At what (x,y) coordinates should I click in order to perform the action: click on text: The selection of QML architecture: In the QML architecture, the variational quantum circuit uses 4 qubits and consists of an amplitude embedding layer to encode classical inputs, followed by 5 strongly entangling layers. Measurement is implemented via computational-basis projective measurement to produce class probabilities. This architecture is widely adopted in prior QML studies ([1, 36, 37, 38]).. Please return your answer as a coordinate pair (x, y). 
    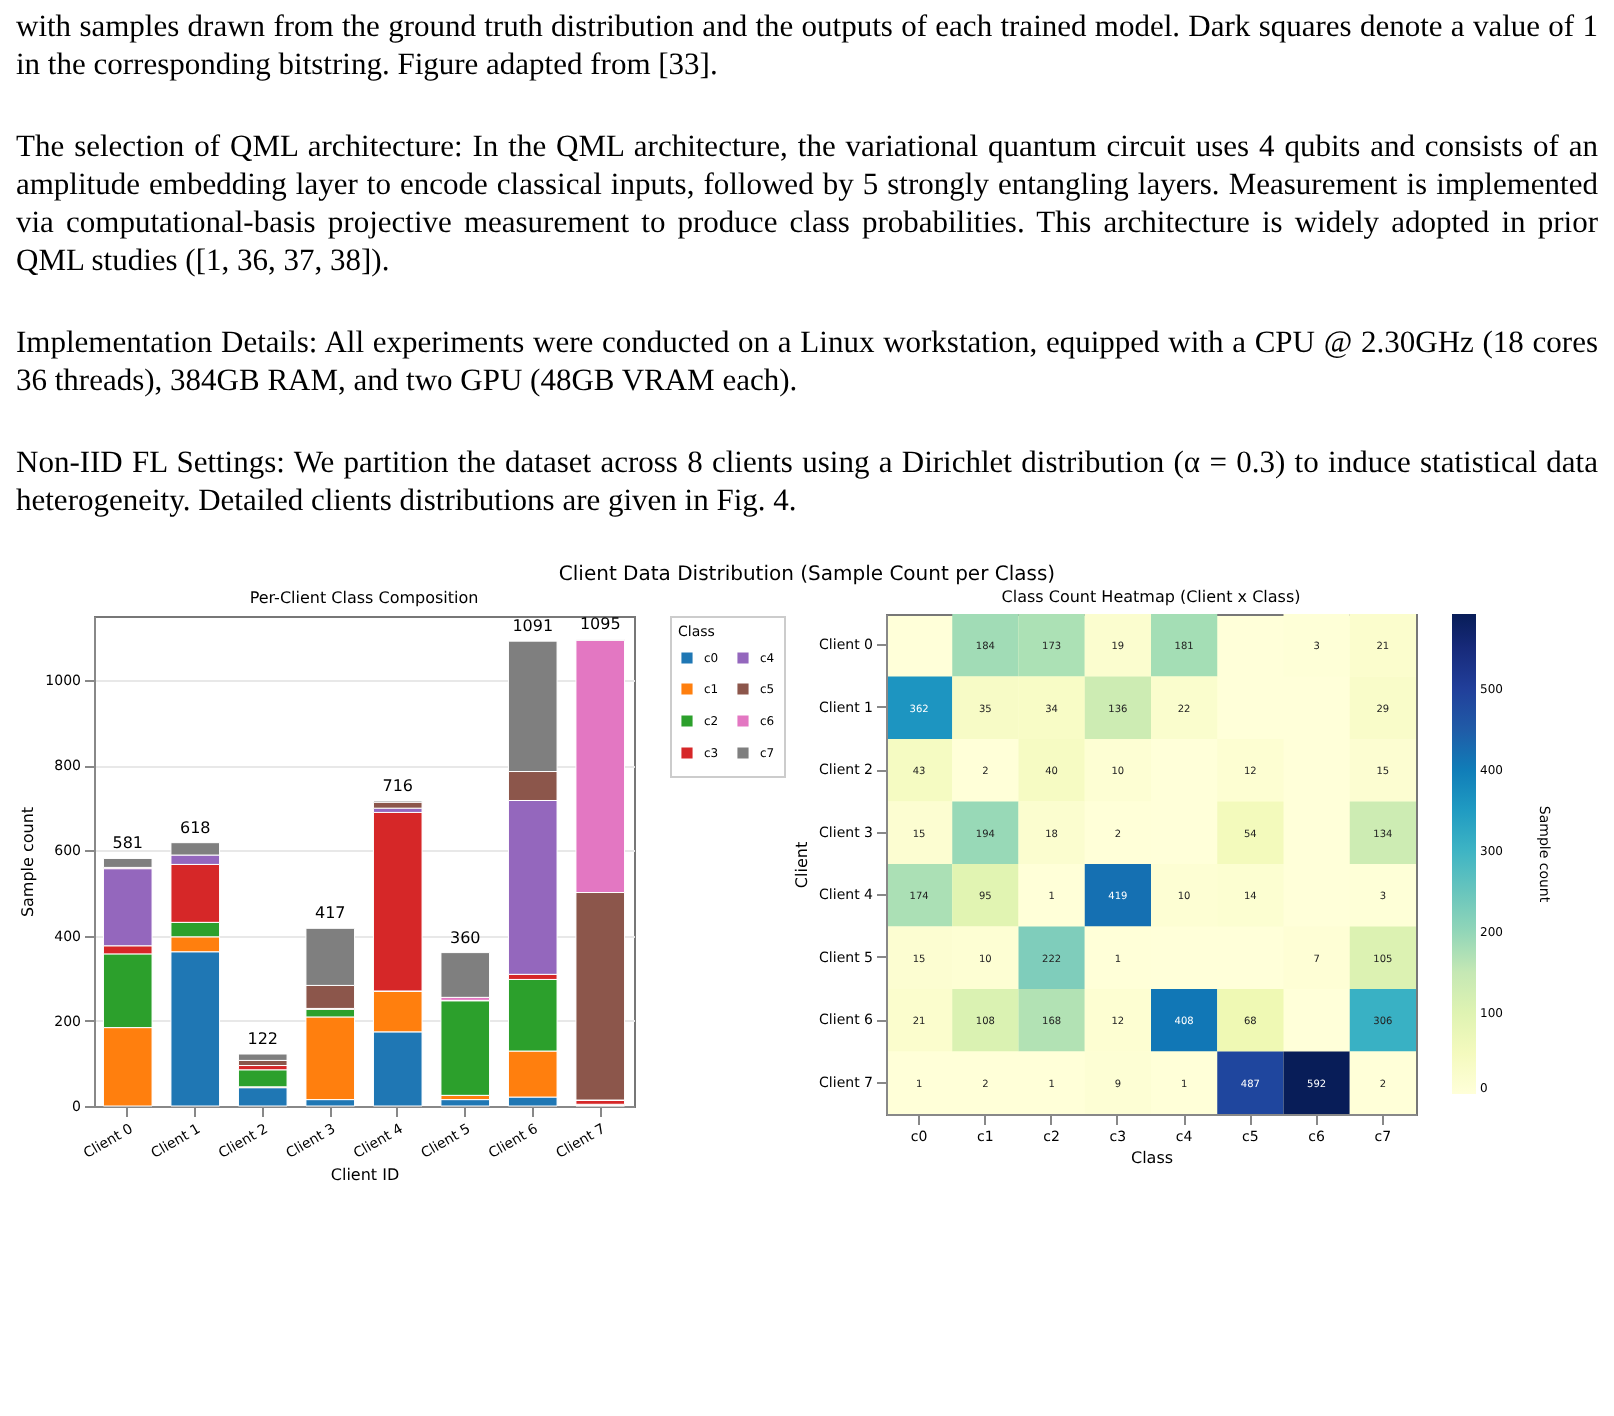
    Looking at the image, I should click on (807, 204).